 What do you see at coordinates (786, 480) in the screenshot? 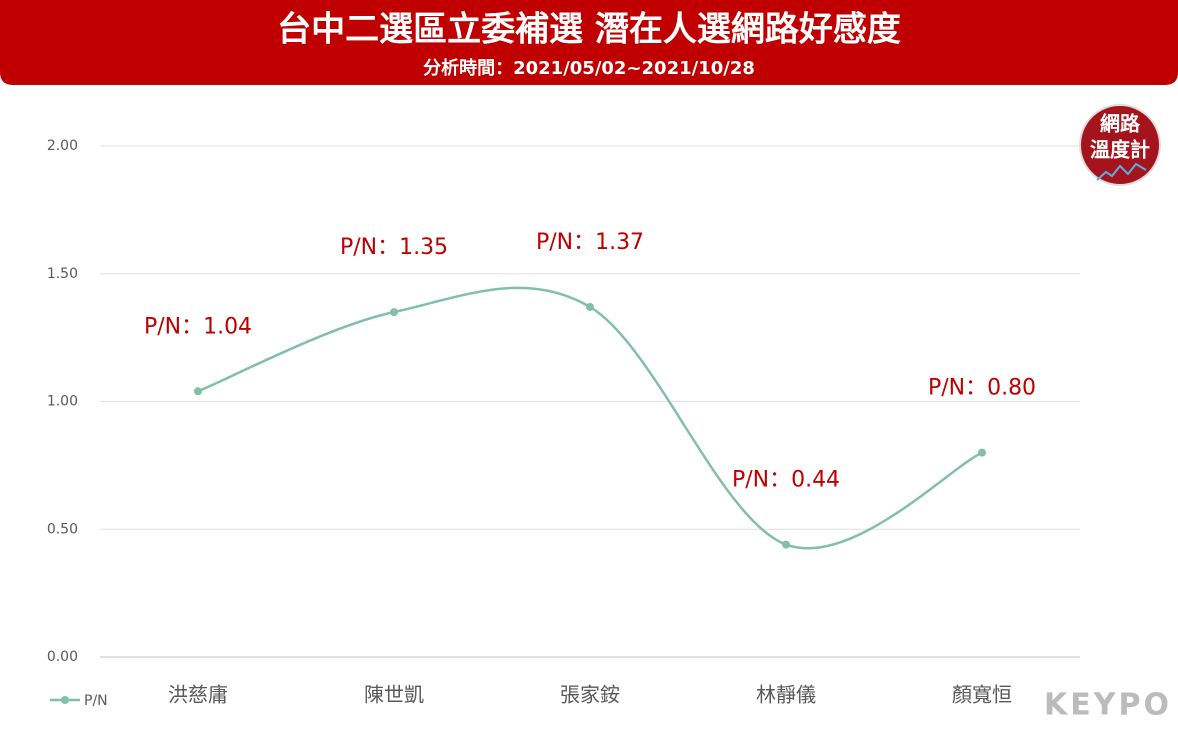
I see `data-label: P/N：0.44` at bounding box center [786, 480].